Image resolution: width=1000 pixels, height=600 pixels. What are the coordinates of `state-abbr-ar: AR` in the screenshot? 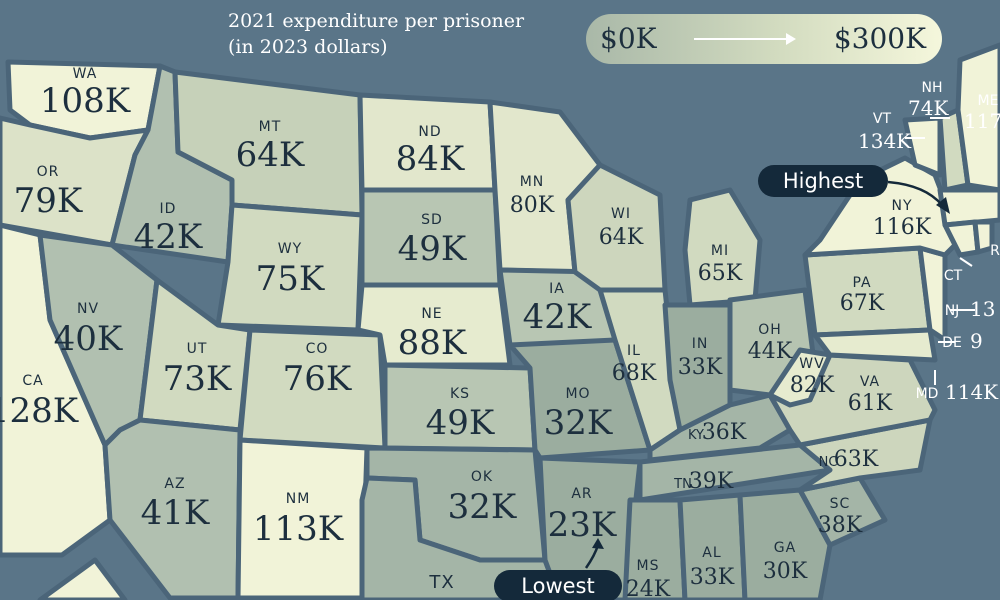 It's located at (581, 494).